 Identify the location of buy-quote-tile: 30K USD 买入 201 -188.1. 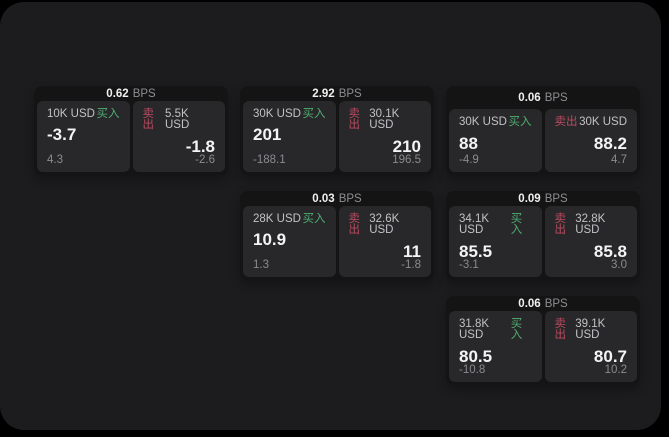
(289, 136).